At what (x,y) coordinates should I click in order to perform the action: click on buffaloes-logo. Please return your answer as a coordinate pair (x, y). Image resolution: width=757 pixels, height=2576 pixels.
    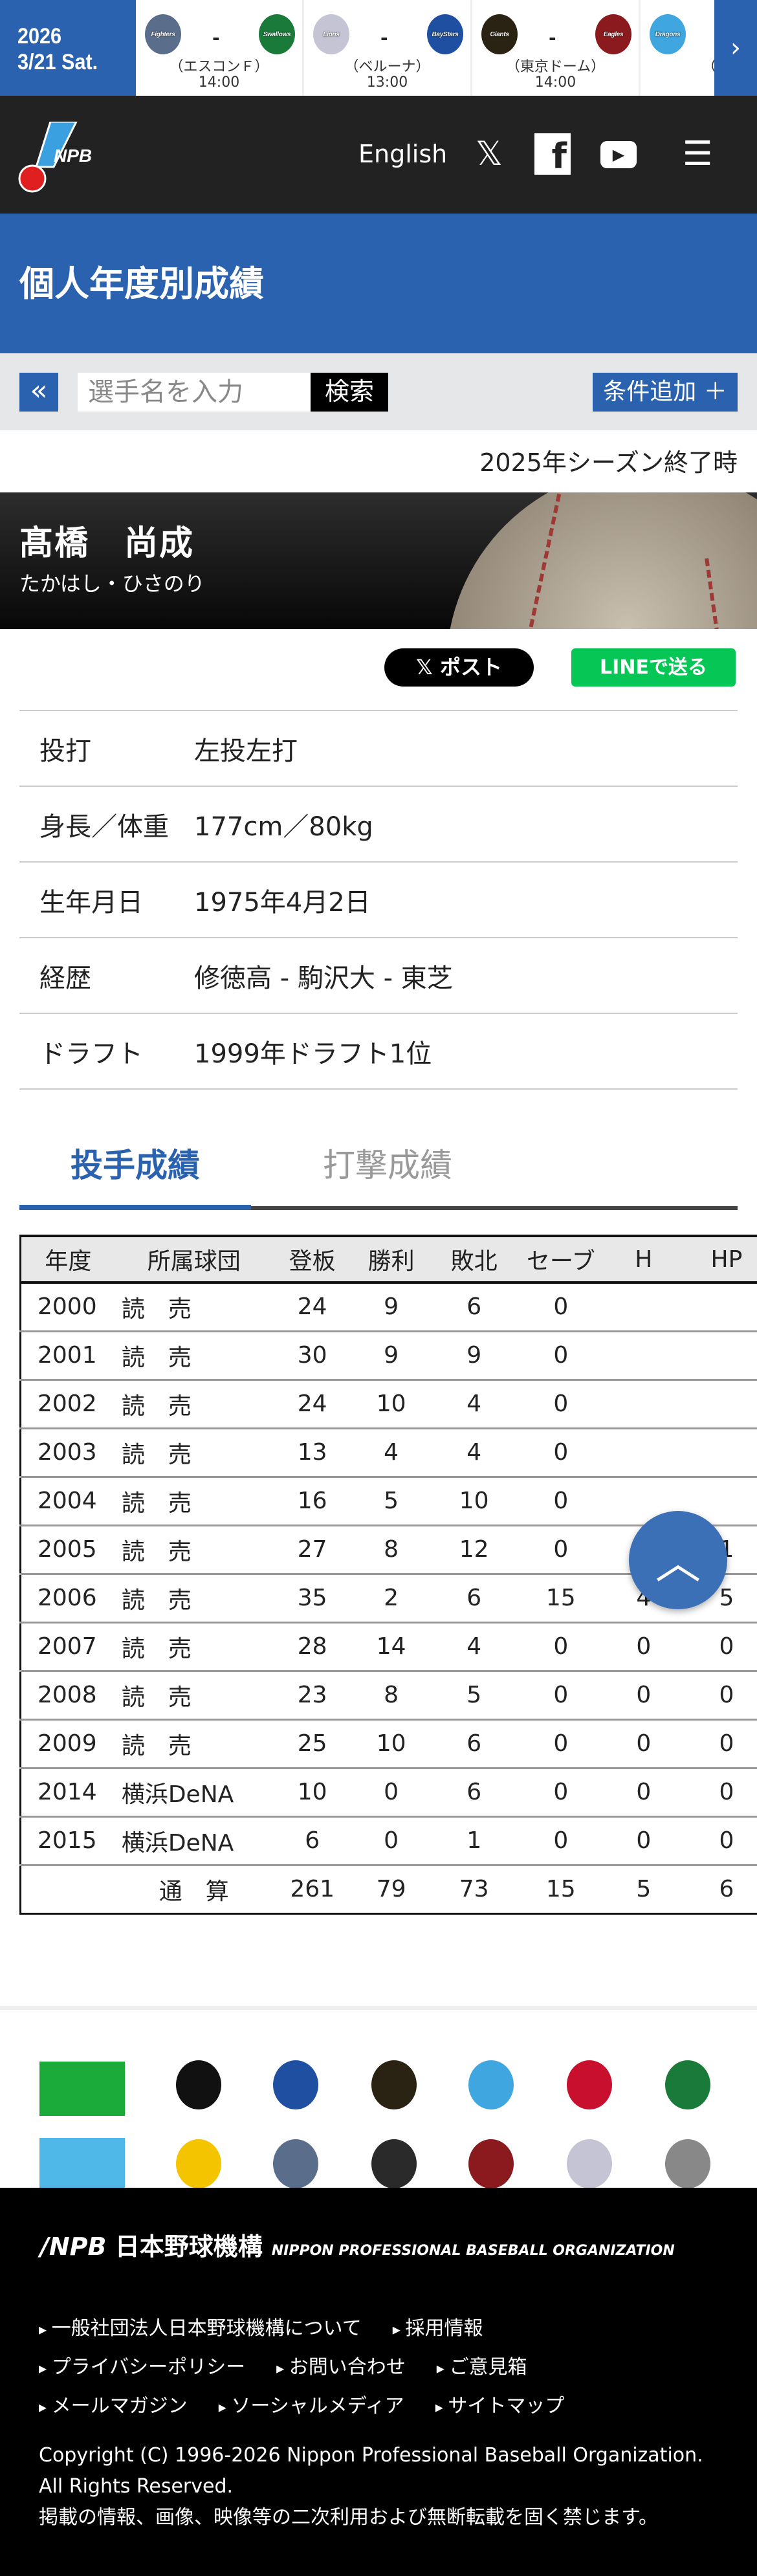
    Looking at the image, I should click on (394, 2163).